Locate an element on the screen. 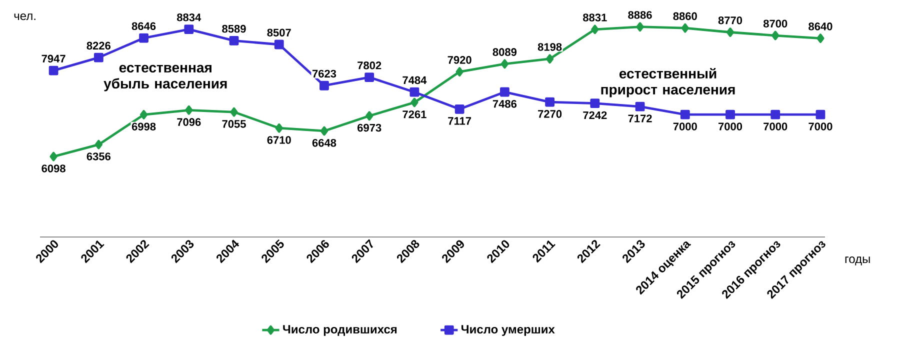  annotation: естественная убыль населения is located at coordinates (165, 78).